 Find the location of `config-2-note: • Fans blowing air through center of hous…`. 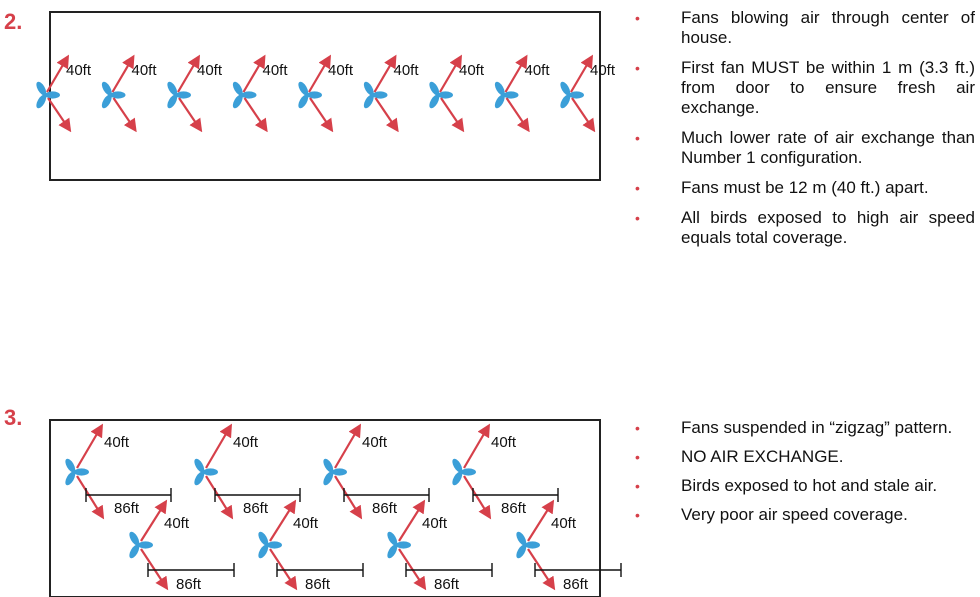

config-2-note: • Fans blowing air through center of hous… is located at coordinates (805, 27).